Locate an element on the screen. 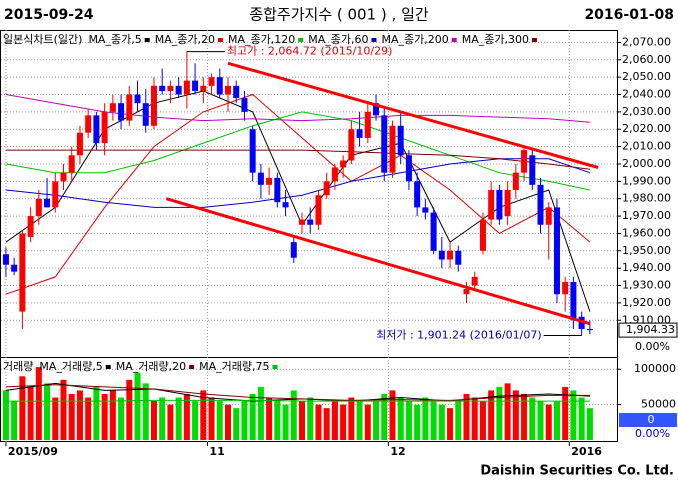  legend-label: 일본식차트(일간) is located at coordinates (42, 39).